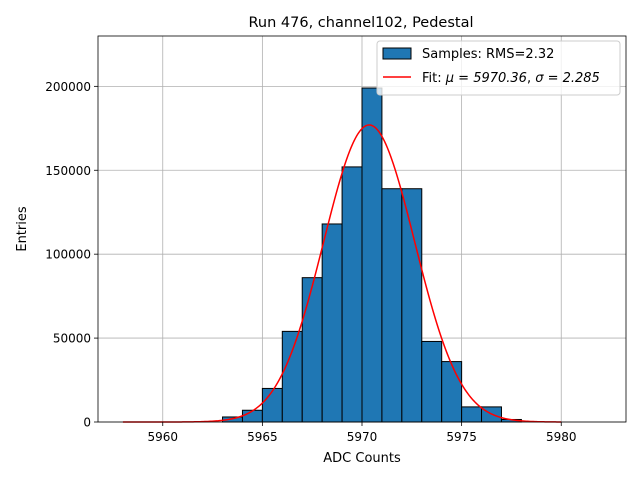 The width and height of the screenshot is (640, 480). What do you see at coordinates (68, 87) in the screenshot?
I see `y-tick-label: 200000` at bounding box center [68, 87].